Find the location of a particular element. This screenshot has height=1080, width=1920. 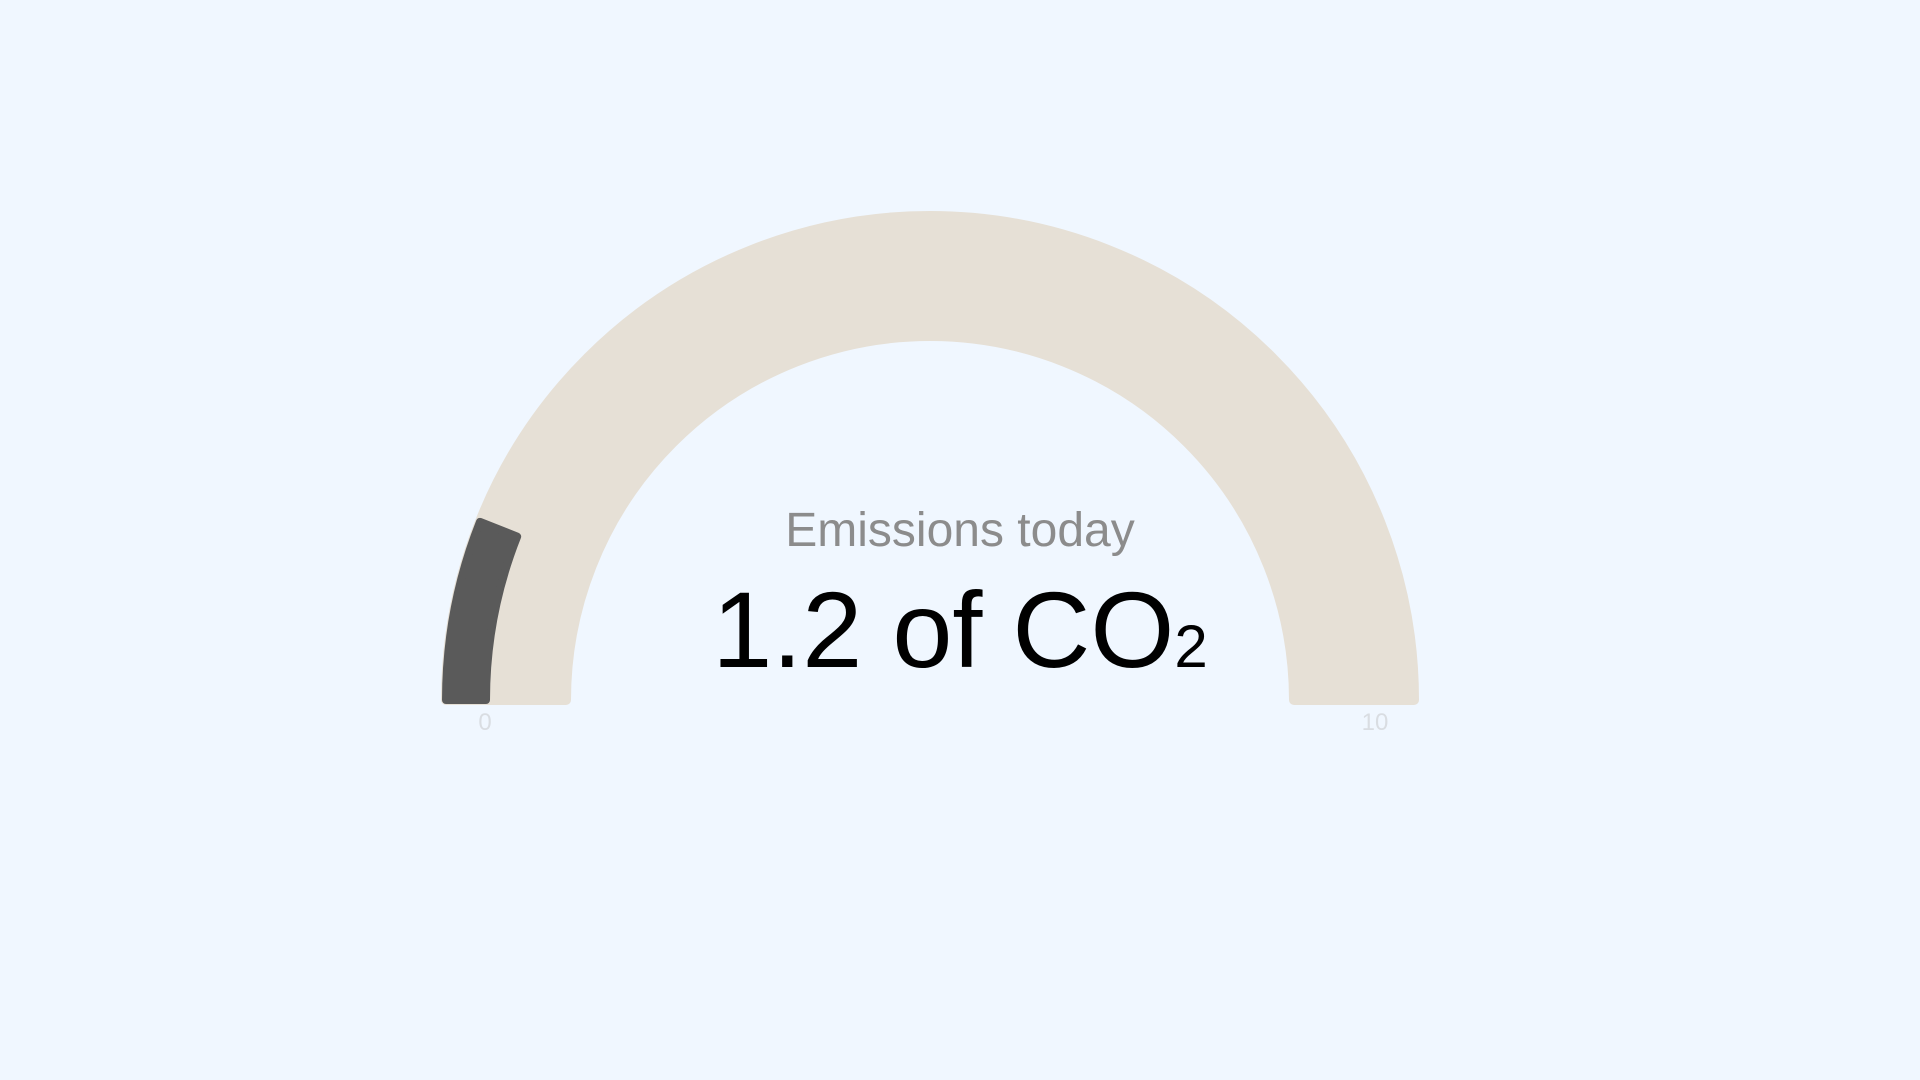

gauge-min-label: 0 is located at coordinates (485, 722).